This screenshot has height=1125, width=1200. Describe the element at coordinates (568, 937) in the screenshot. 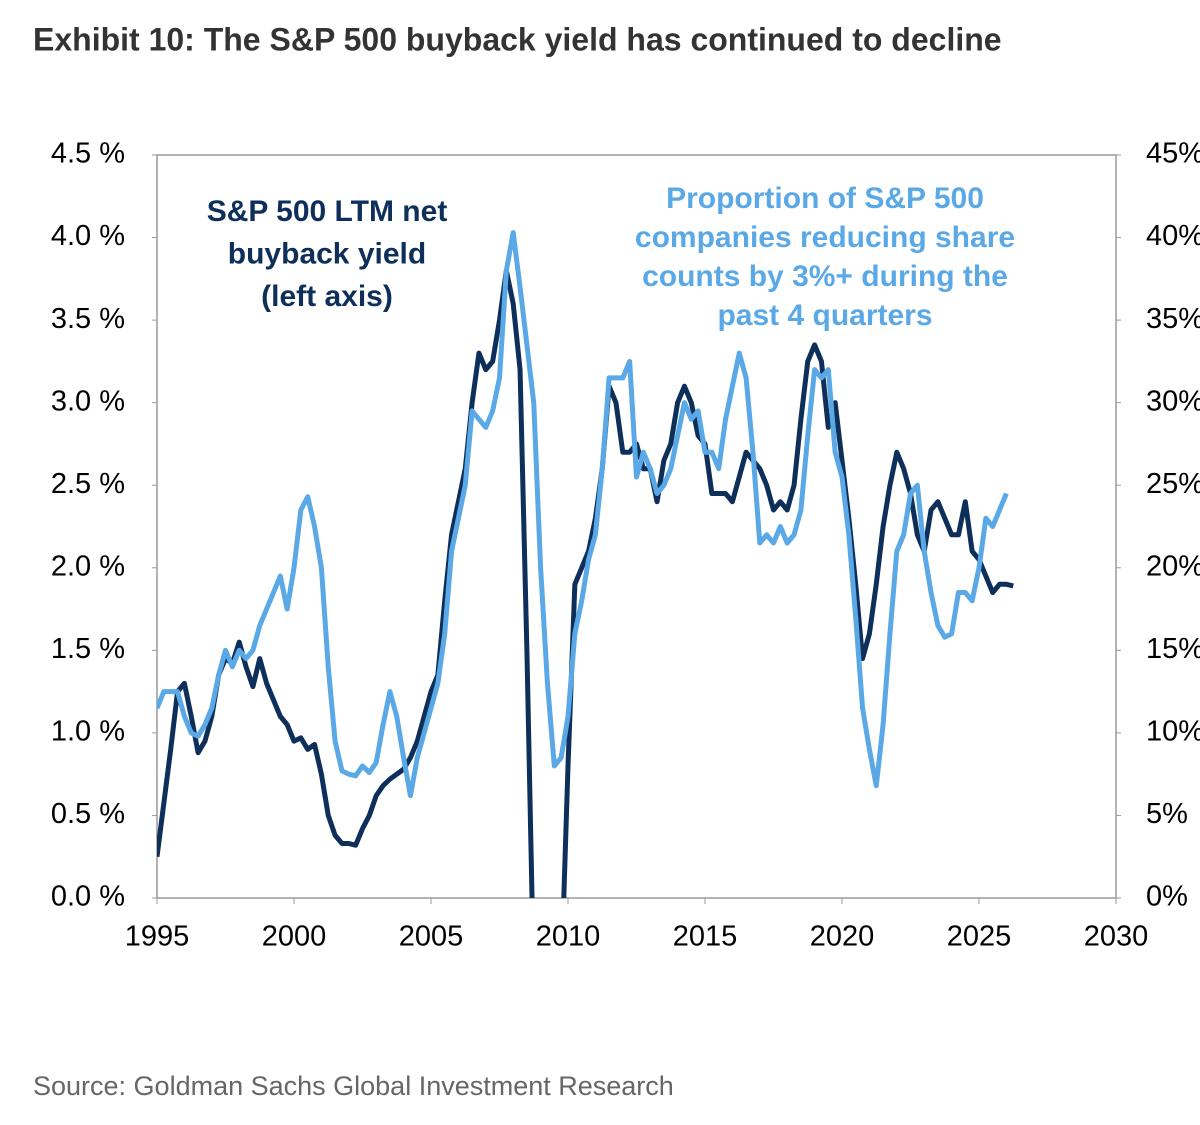

I see `x-tick-label: 2010` at that location.